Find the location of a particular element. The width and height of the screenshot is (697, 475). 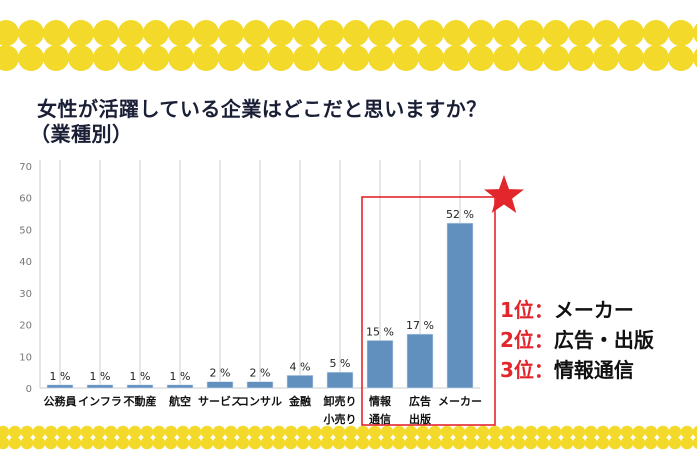

data-label: 5 % is located at coordinates (340, 363).